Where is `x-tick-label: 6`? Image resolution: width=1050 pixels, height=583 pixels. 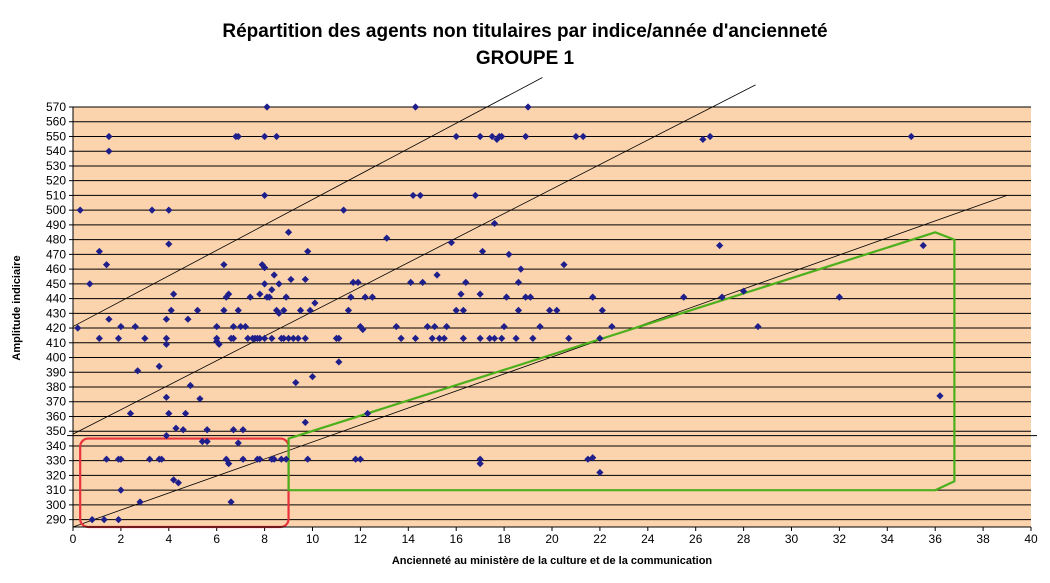 x-tick-label: 6 is located at coordinates (216, 539).